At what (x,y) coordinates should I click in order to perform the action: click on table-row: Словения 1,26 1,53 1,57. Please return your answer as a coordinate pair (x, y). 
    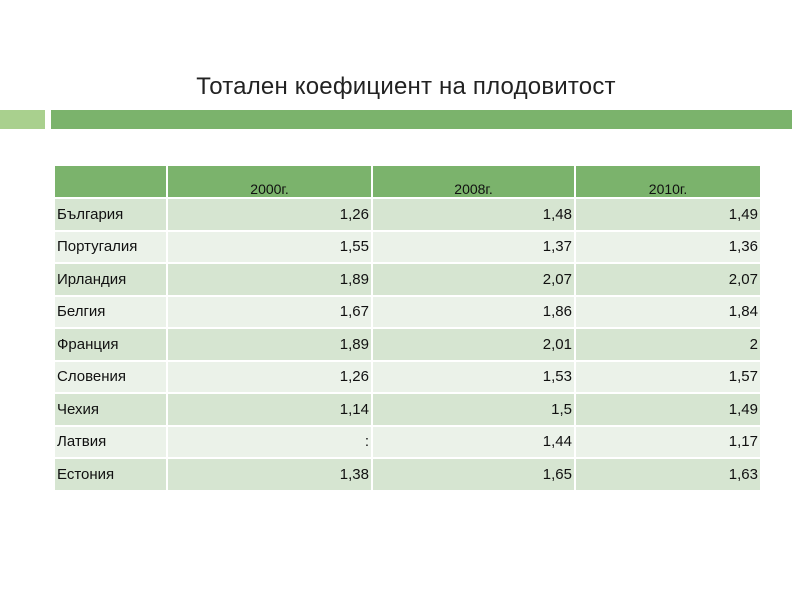
    Looking at the image, I should click on (408, 377).